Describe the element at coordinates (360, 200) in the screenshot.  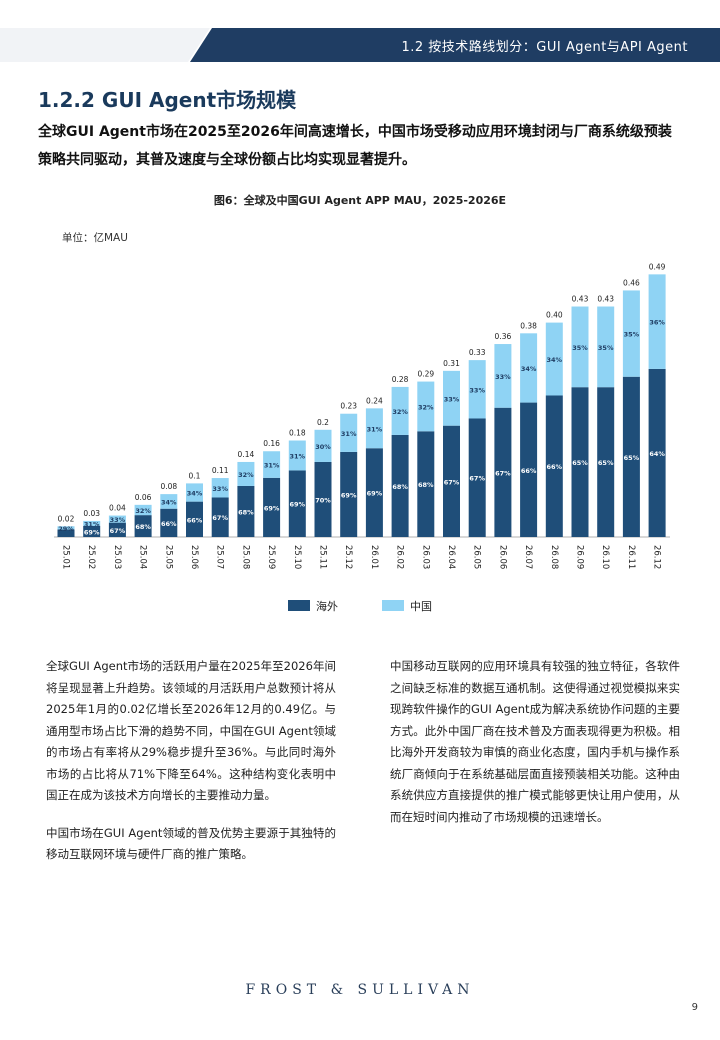
I see `figure-title: 图6：全球及中国GUI Agent APP MAU，2025-2026E` at that location.